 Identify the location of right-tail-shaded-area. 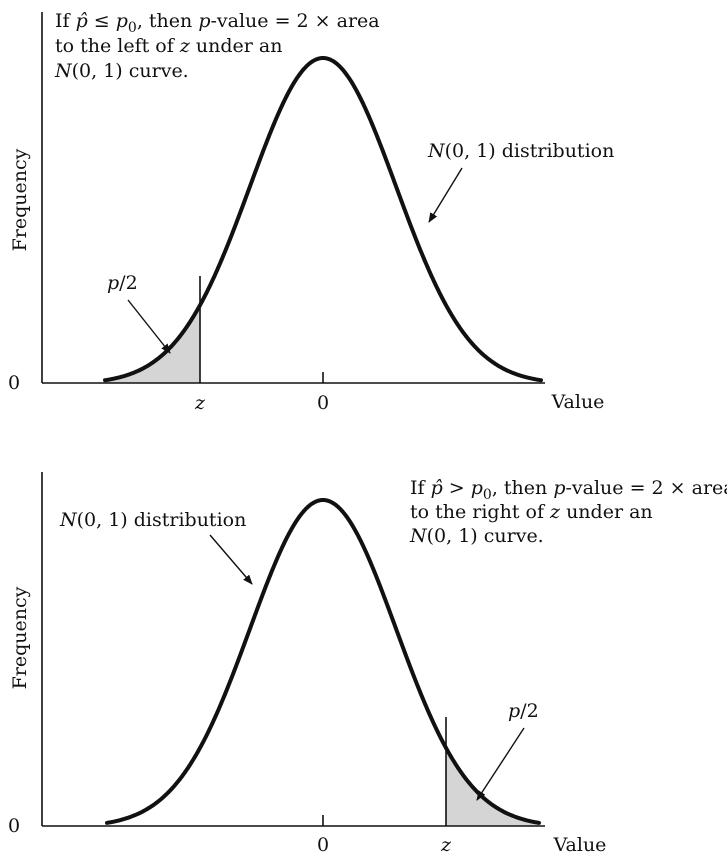
(492, 786).